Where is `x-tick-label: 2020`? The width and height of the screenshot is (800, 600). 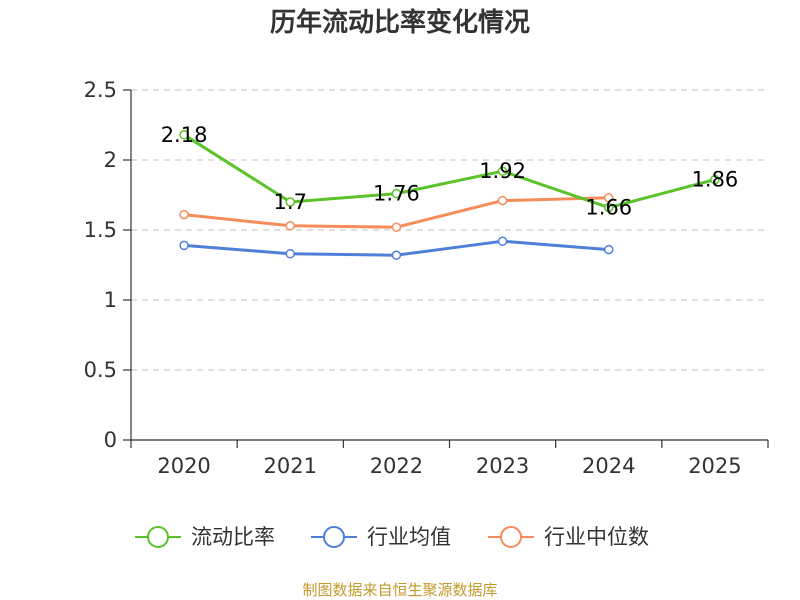 x-tick-label: 2020 is located at coordinates (183, 466).